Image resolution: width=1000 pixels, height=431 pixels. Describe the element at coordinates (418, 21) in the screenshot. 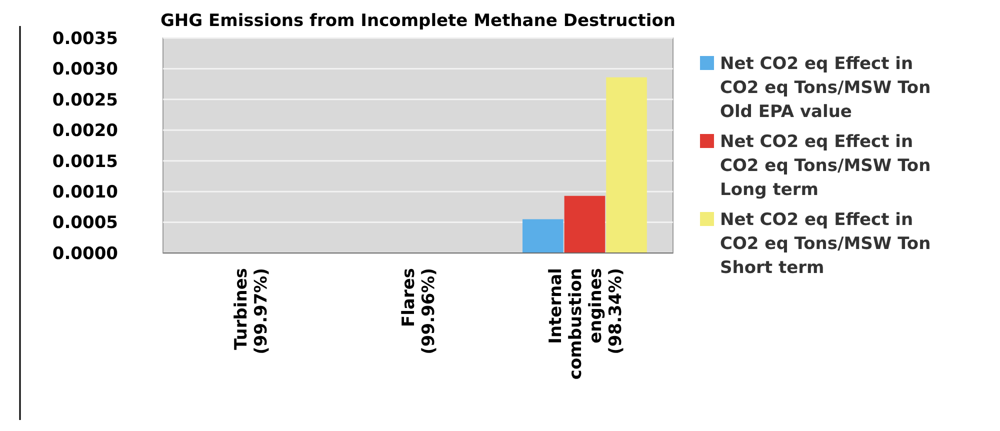

I see `chart-title: GHG Emissions from Incomplete Methane Destruction` at that location.